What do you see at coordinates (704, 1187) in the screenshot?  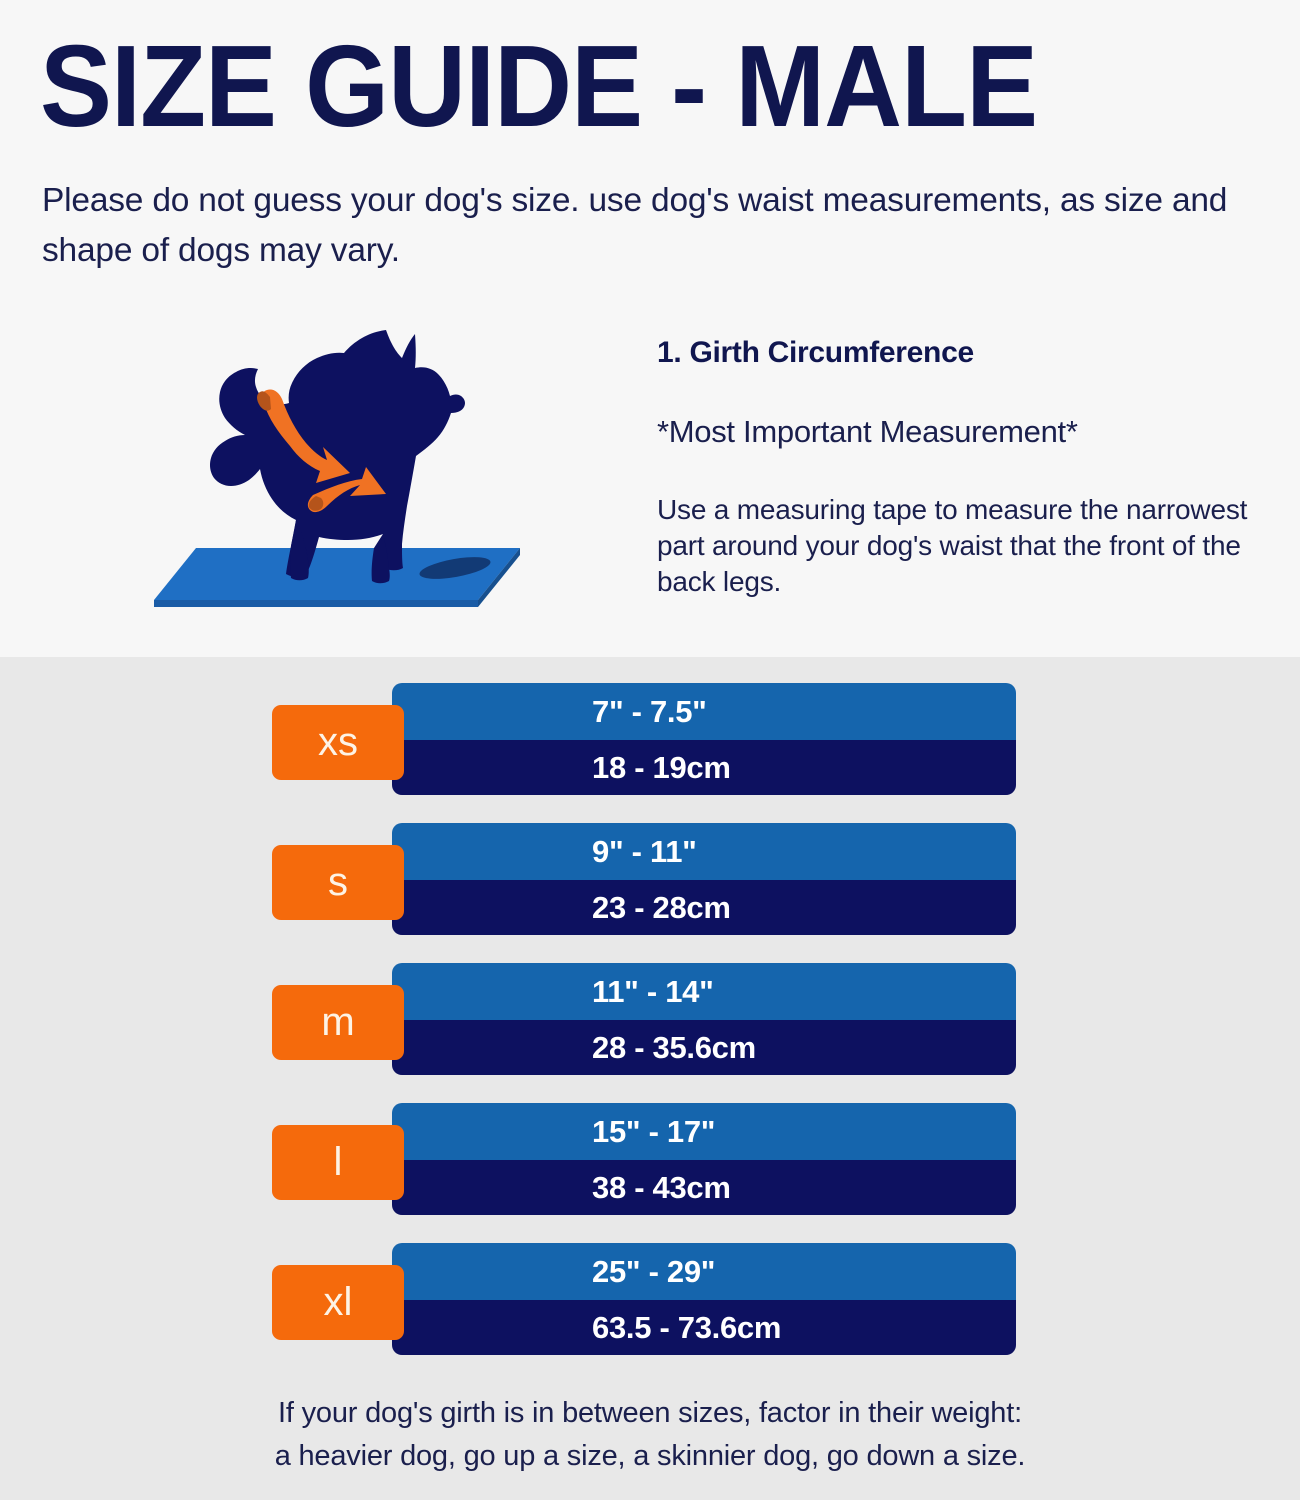 I see `size-cm-value: 38 - 43cm` at bounding box center [704, 1187].